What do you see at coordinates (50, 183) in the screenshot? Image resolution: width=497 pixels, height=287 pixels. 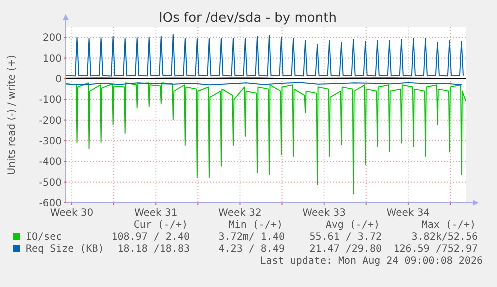 I see `y-tick-label: -500` at bounding box center [50, 183].